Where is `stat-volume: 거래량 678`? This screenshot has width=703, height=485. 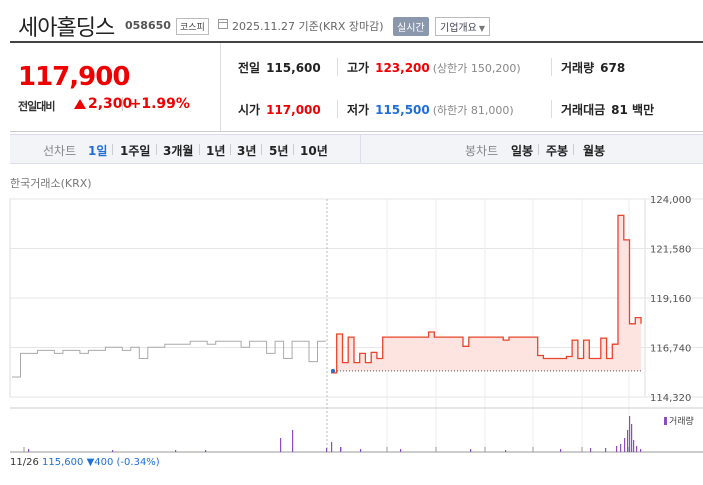
stat-volume: 거래량 678 is located at coordinates (593, 67).